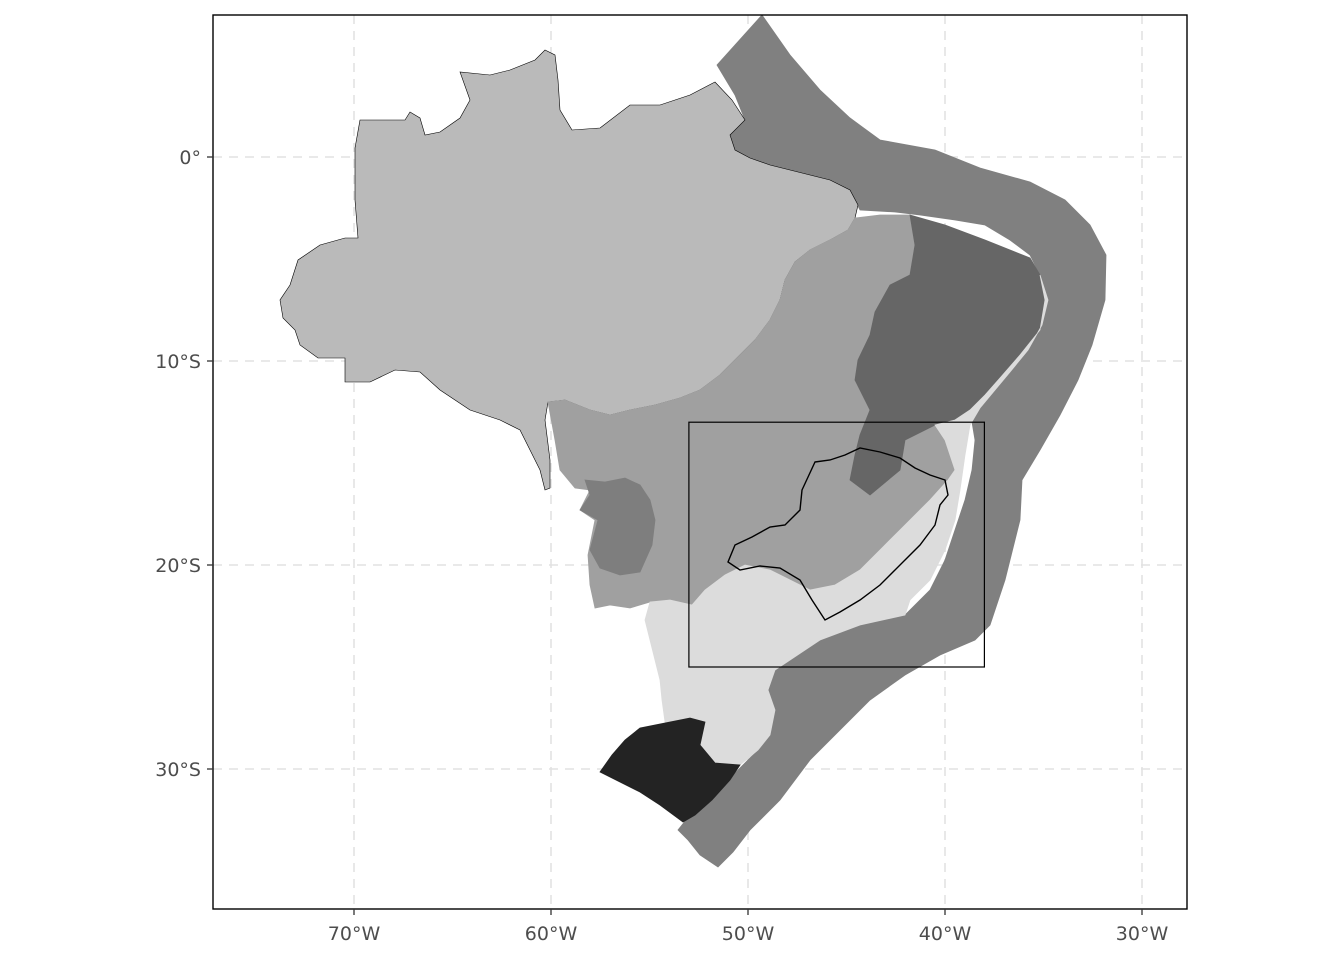 Image resolution: width=1344 pixels, height=960 pixels. What do you see at coordinates (947, 355) in the screenshot?
I see `caatinga-region` at bounding box center [947, 355].